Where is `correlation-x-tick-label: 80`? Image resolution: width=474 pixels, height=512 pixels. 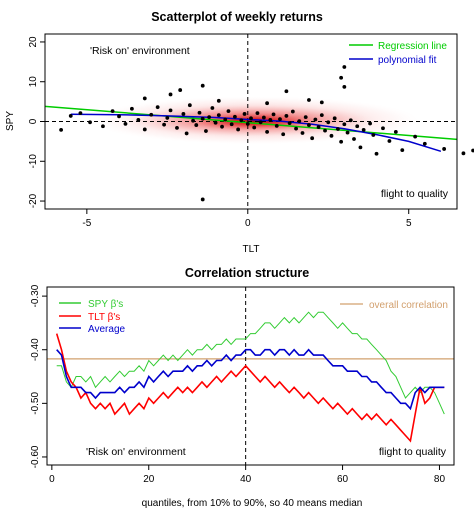
correlation-x-tick-label: 80 is located at coordinates (440, 479).